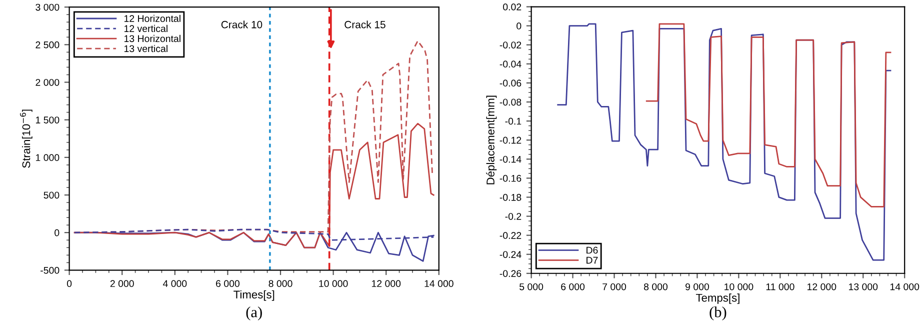 This screenshot has height=322, width=924. What do you see at coordinates (511, 83) in the screenshot?
I see `y-tick-label: -0.06` at bounding box center [511, 83].